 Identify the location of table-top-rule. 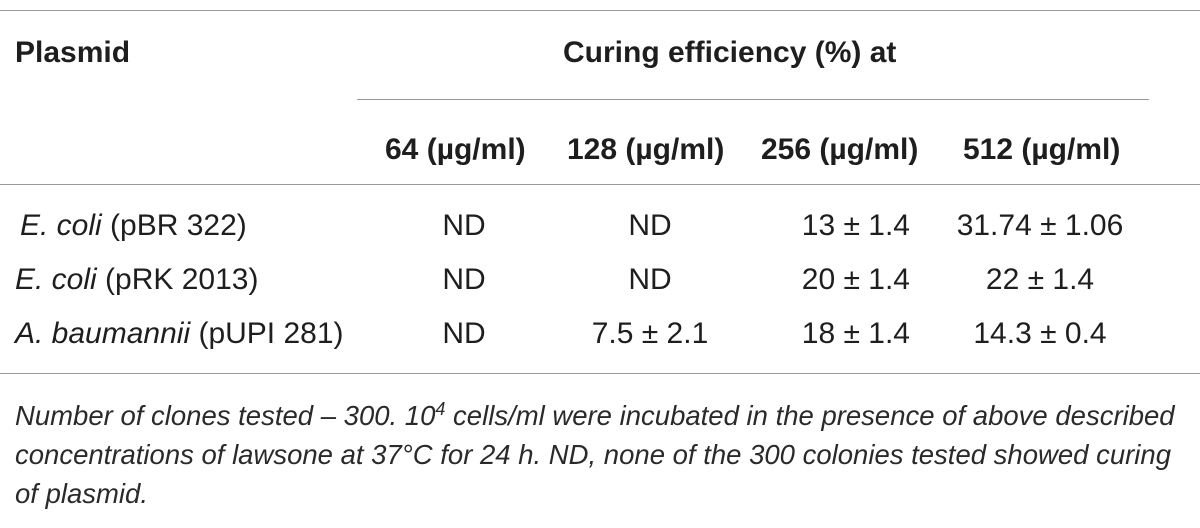
(600, 10).